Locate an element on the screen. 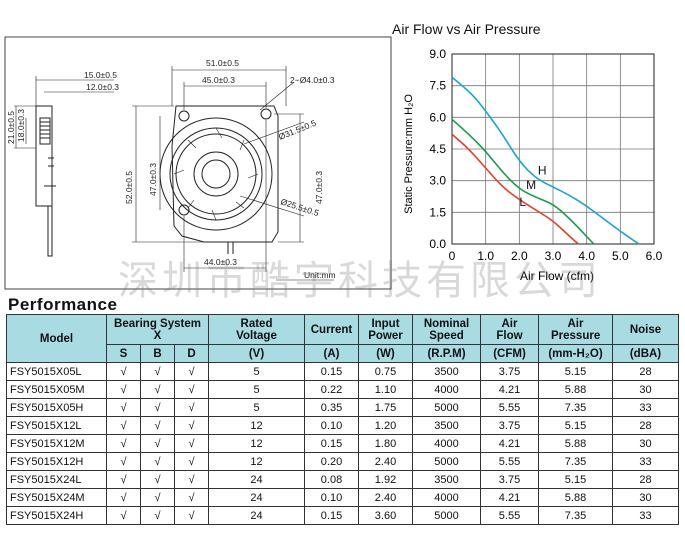 The width and height of the screenshot is (685, 540). header-noise-unit: (dBA) is located at coordinates (645, 353).